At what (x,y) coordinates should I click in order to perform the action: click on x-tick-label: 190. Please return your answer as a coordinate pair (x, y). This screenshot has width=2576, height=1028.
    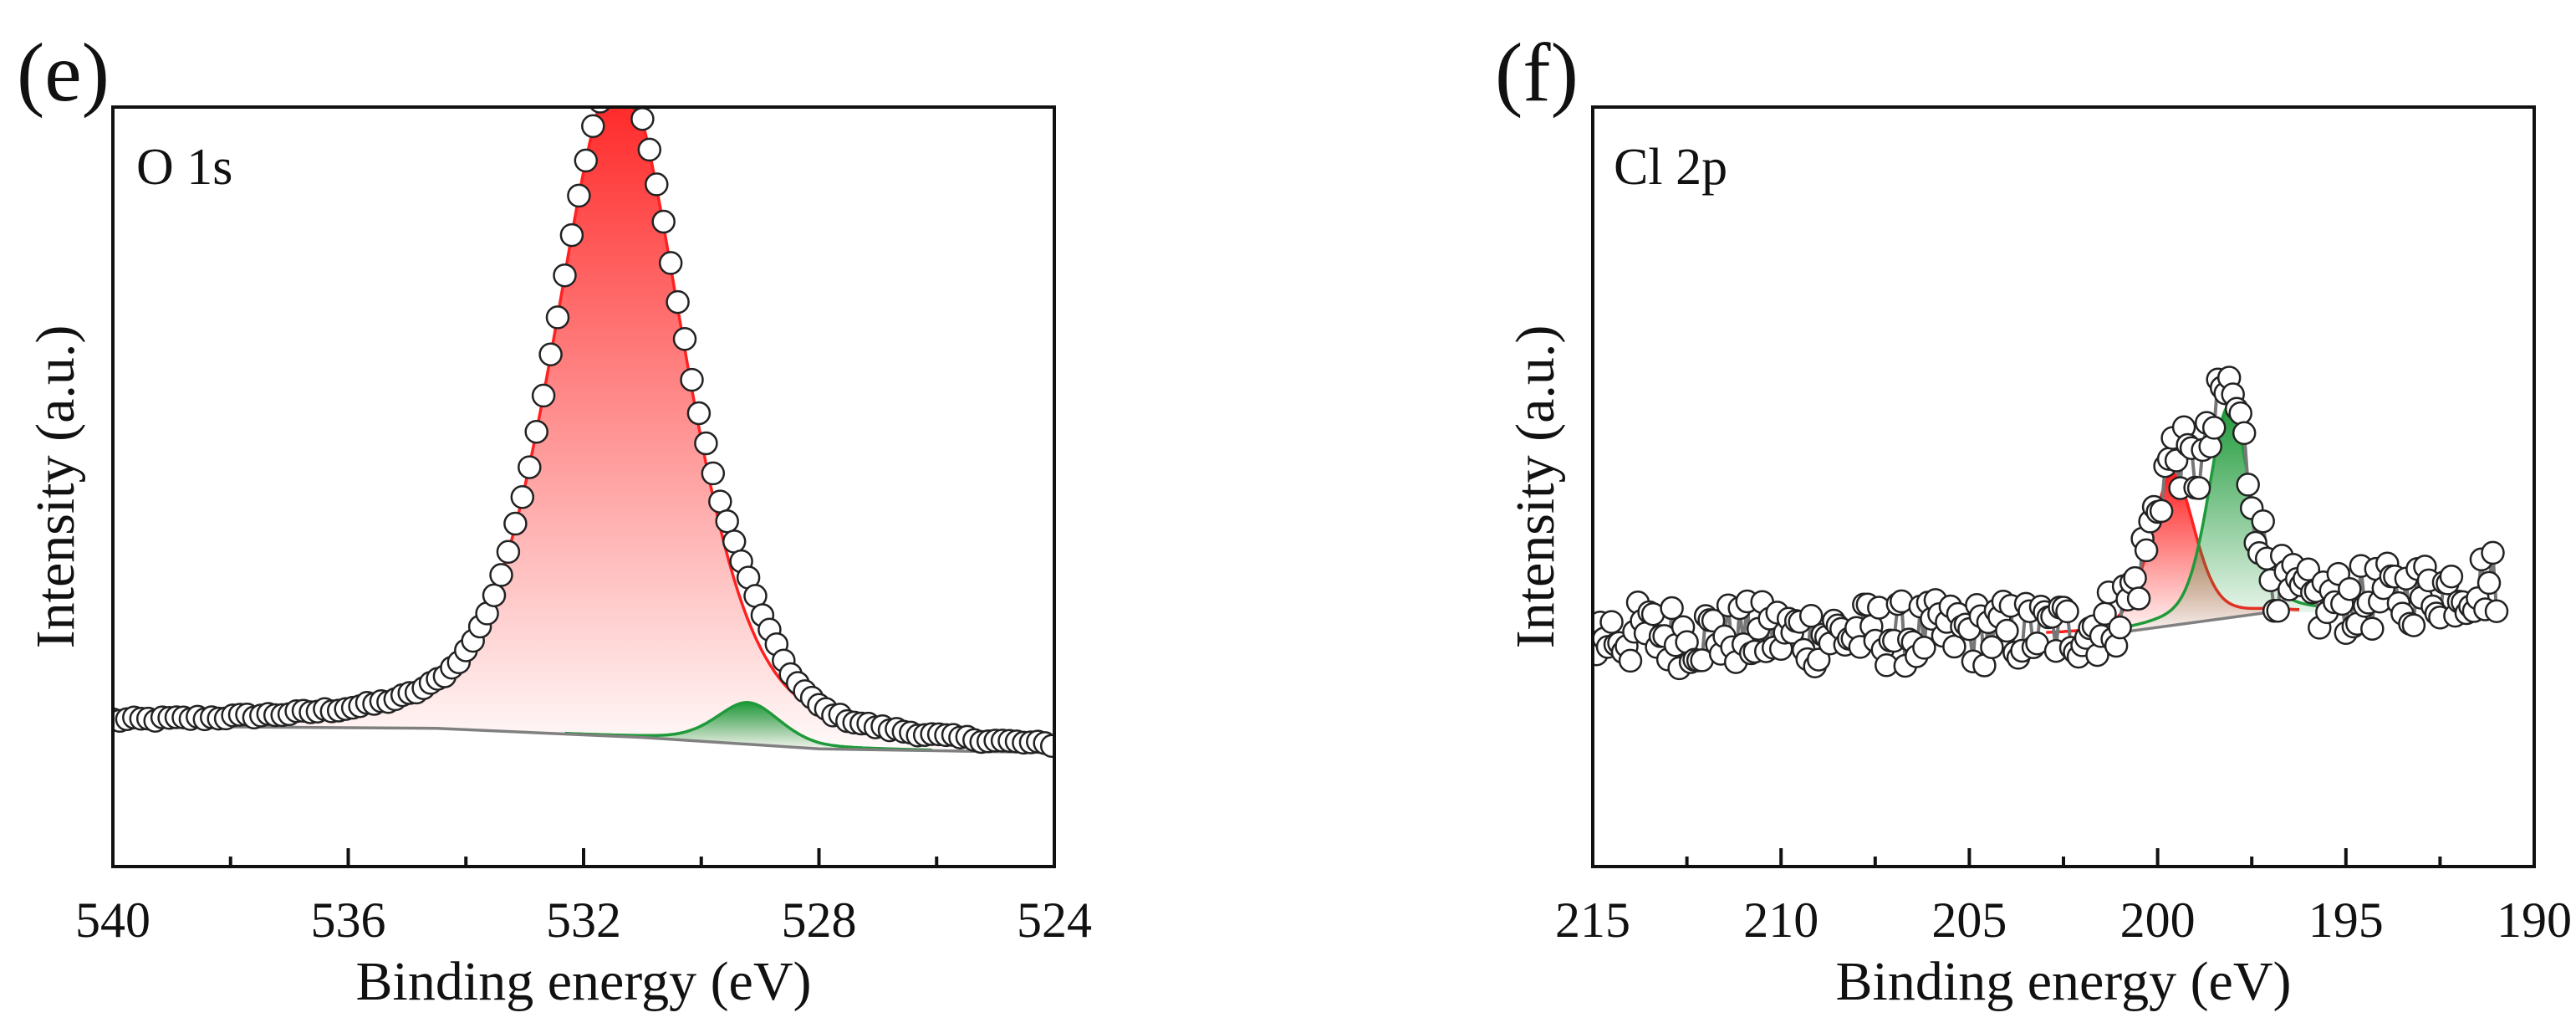
    Looking at the image, I should click on (2535, 920).